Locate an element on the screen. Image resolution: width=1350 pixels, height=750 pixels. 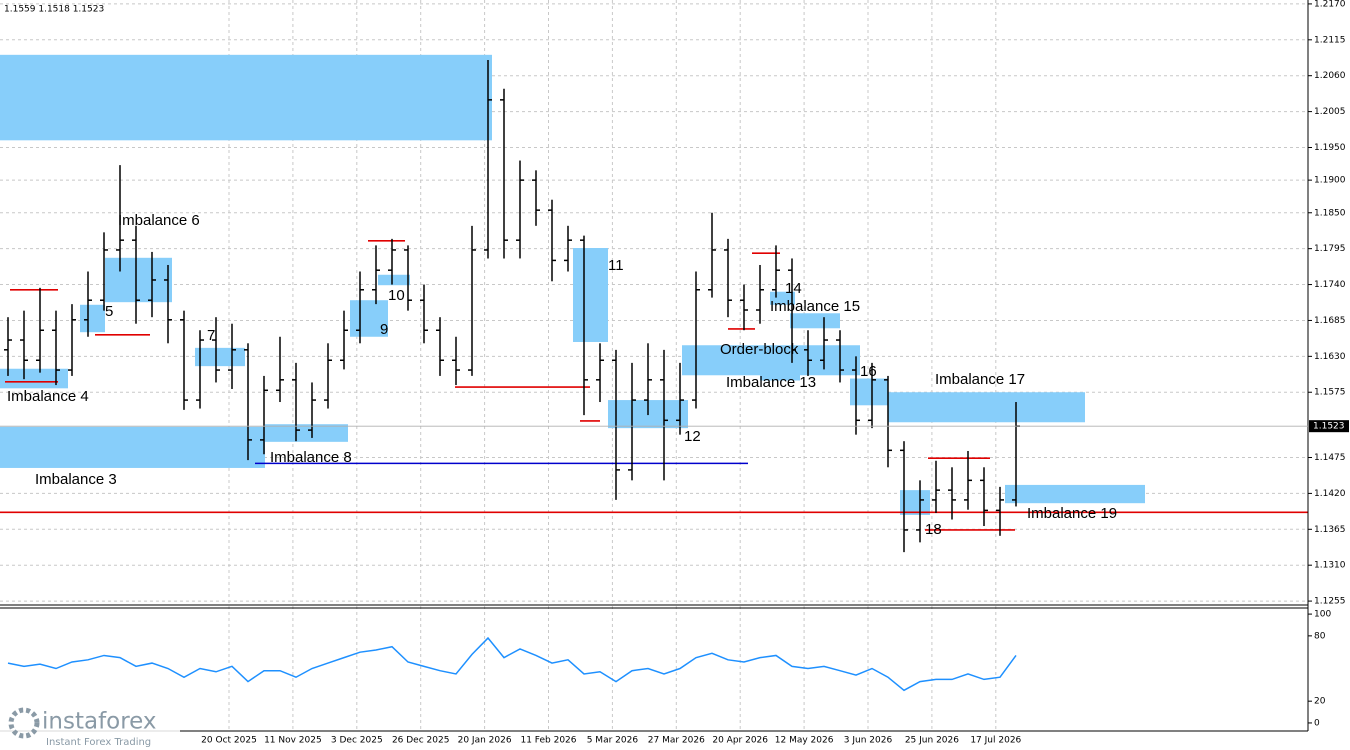
zone-label: Imbalance 8 is located at coordinates (311, 457).